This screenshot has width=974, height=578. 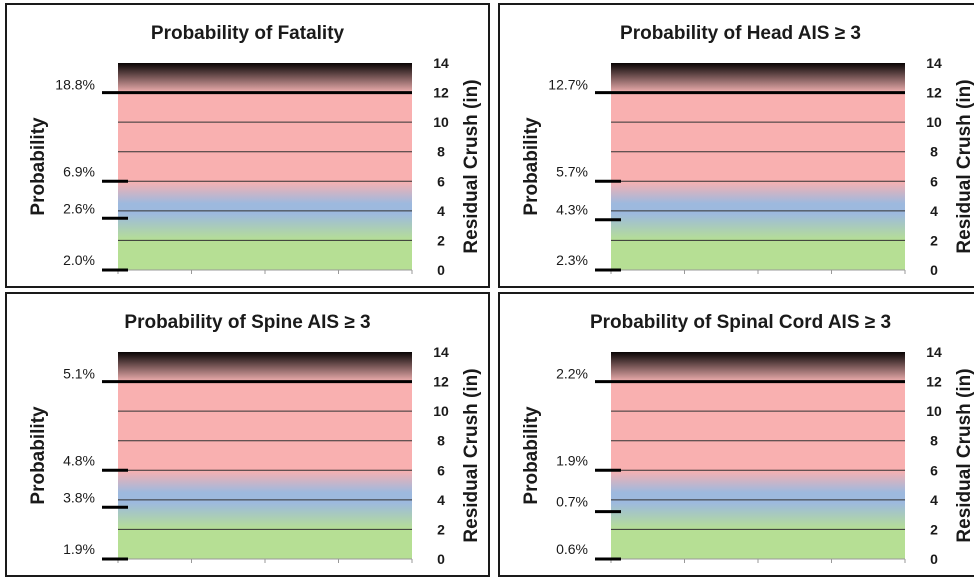 I want to click on probability-label: 0.7%, so click(x=572, y=502).